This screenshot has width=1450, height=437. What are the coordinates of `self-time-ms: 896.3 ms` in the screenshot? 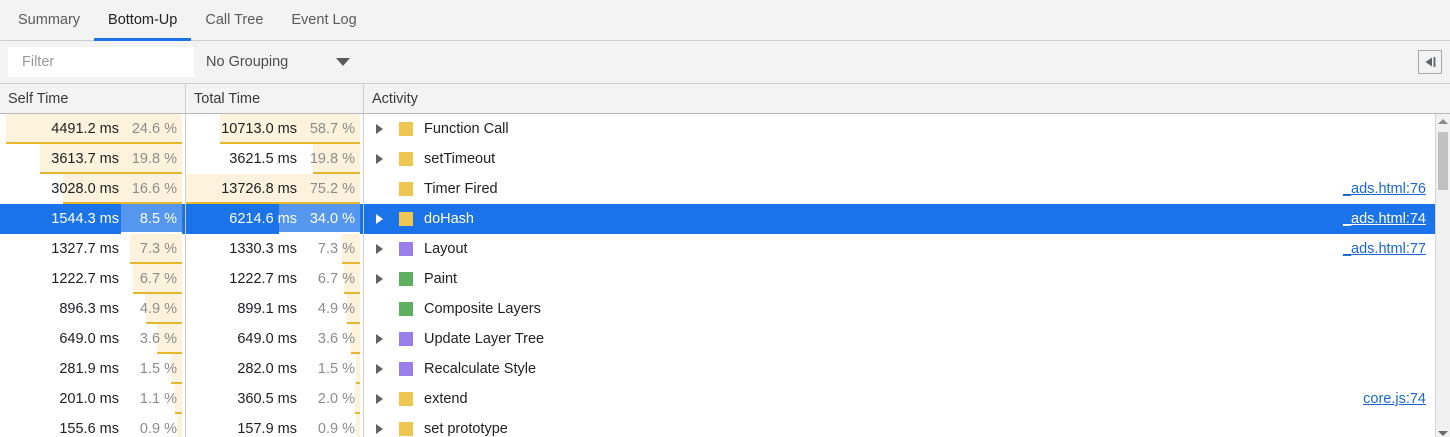 It's located at (89, 309).